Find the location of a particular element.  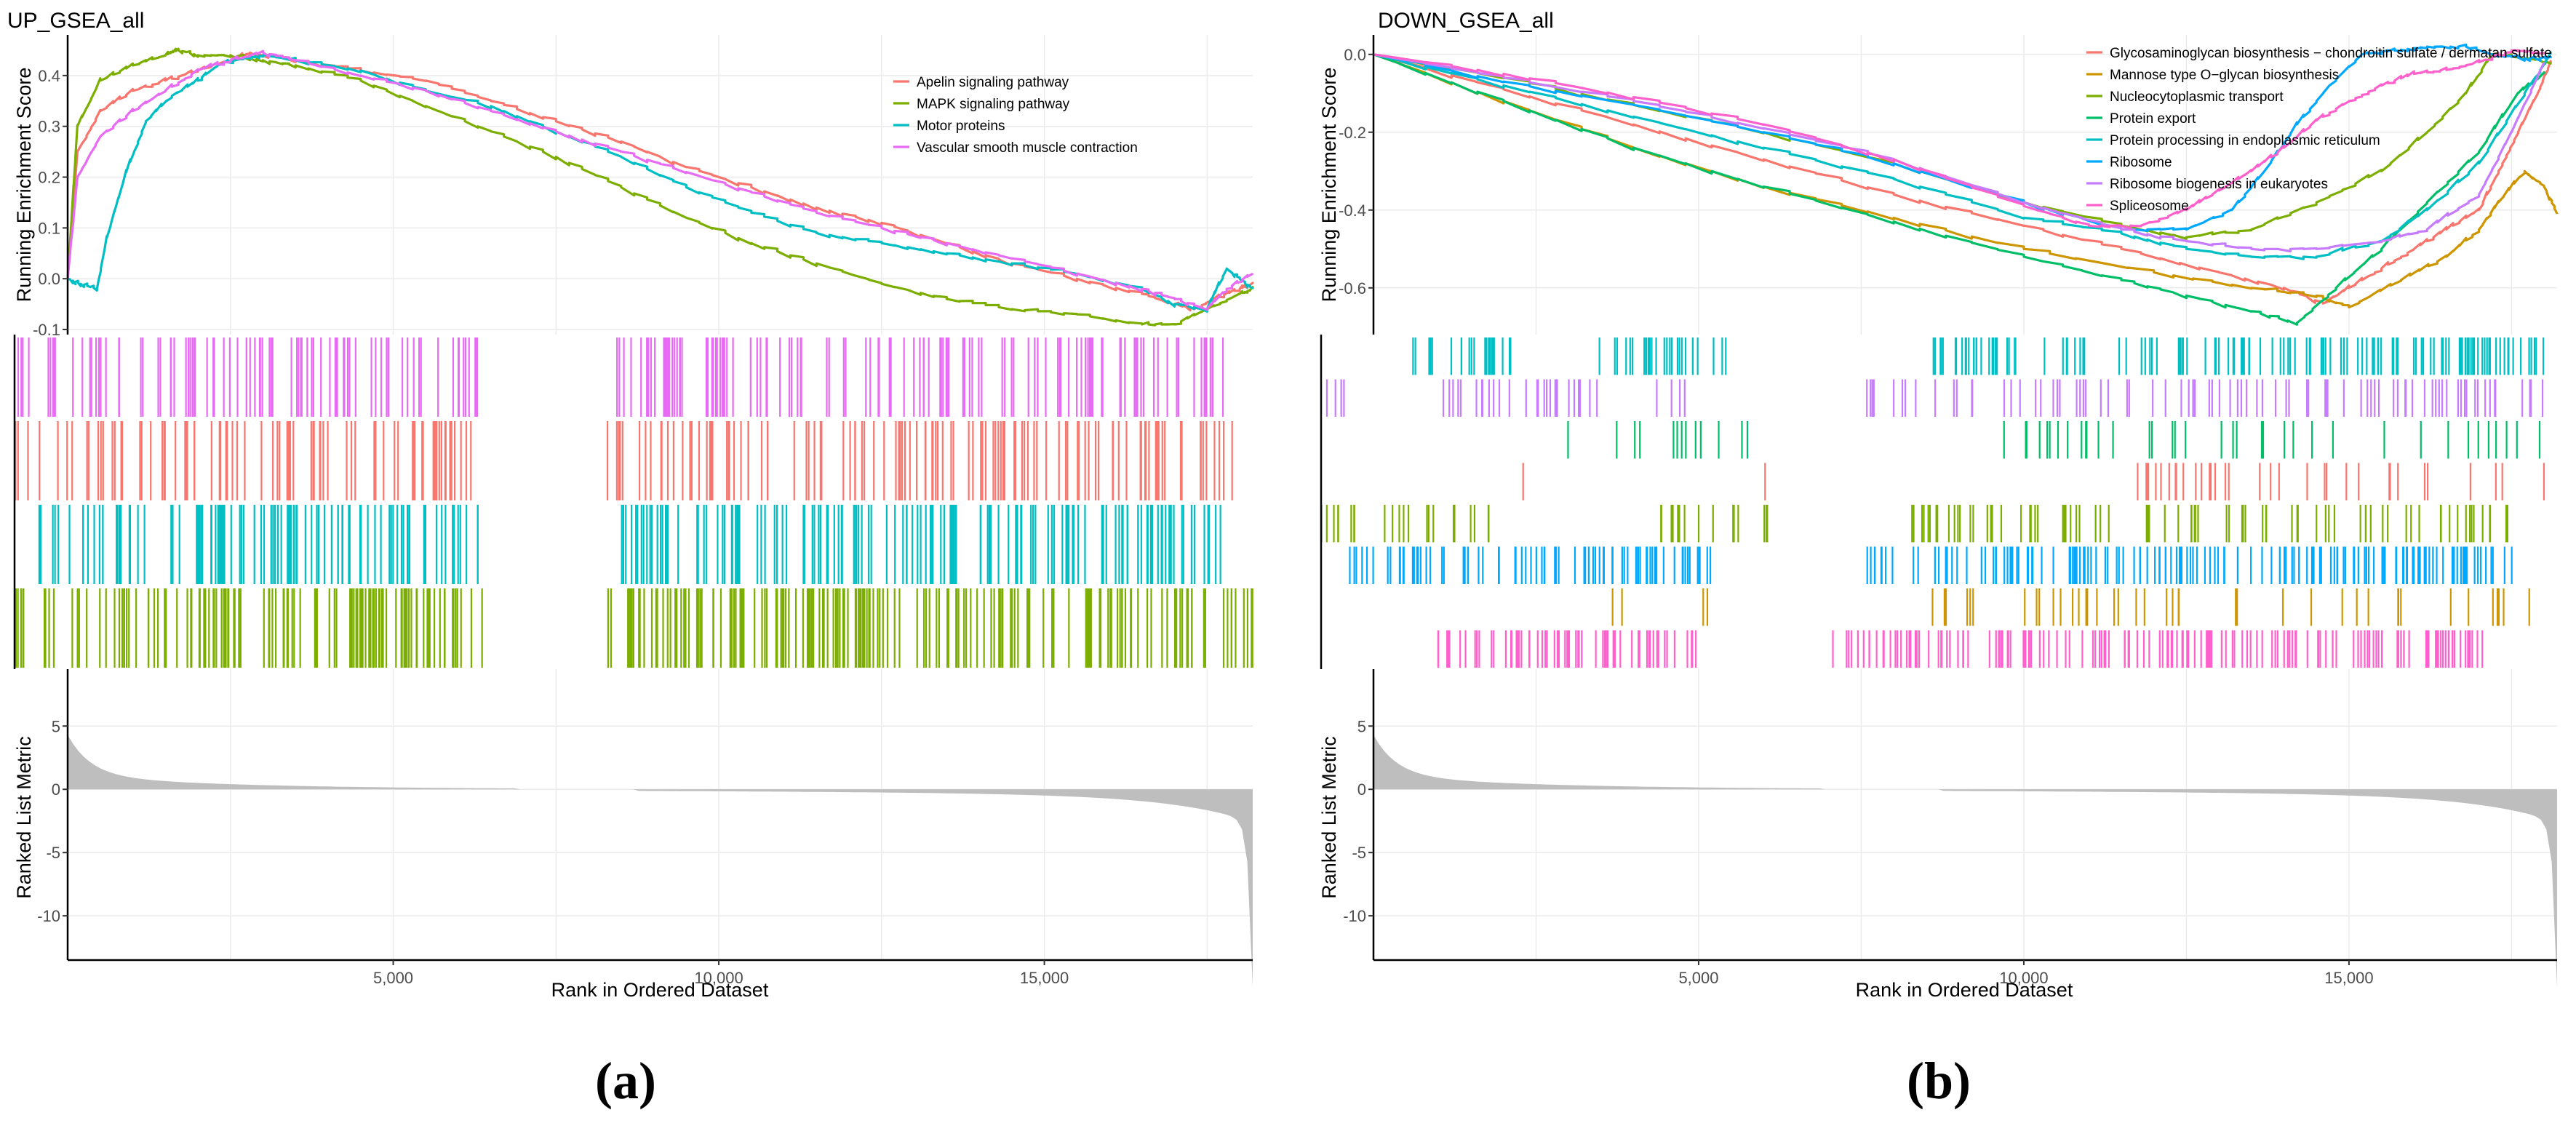

panel-a-series is located at coordinates (660, 187).